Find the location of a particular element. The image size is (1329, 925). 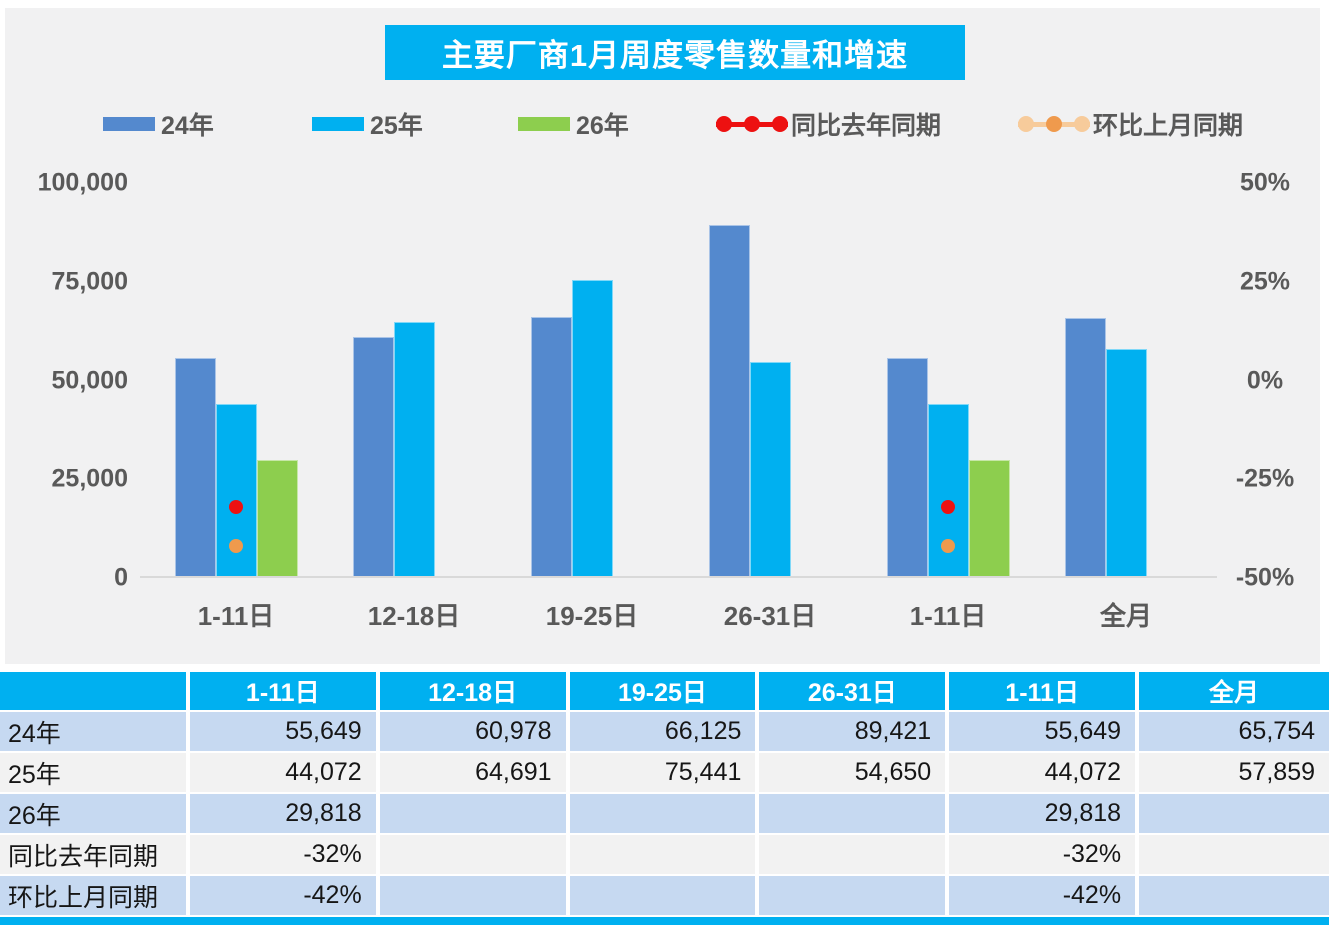

legend-label-25: 25年 is located at coordinates (396, 126).